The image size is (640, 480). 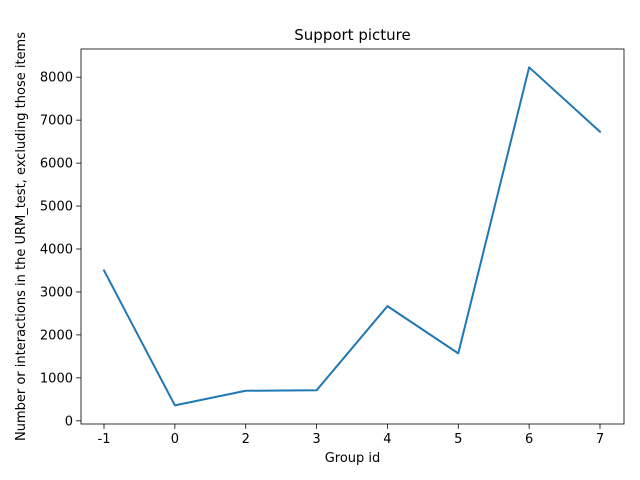 What do you see at coordinates (175, 439) in the screenshot?
I see `x-tick-label: 0` at bounding box center [175, 439].